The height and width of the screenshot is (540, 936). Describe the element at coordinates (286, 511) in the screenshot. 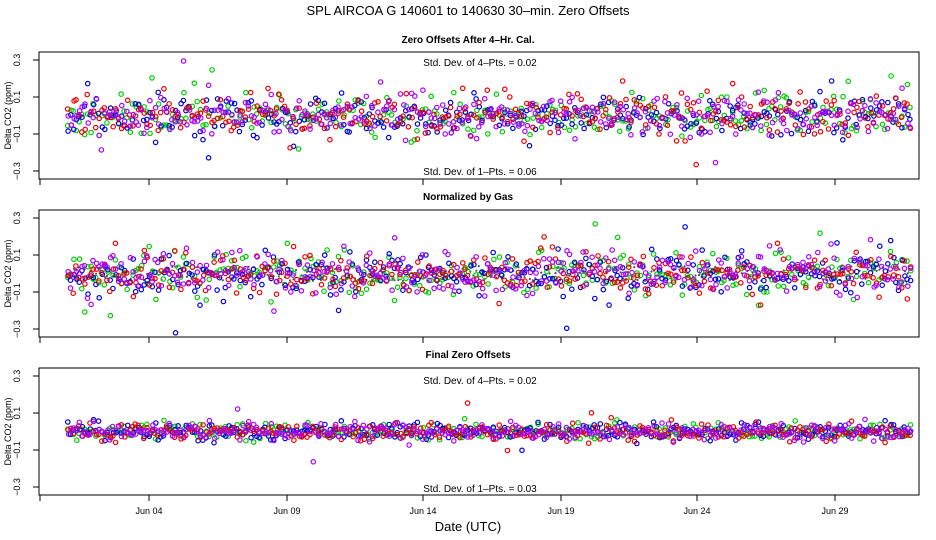

I see `x-tick-label: Jun 09` at that location.